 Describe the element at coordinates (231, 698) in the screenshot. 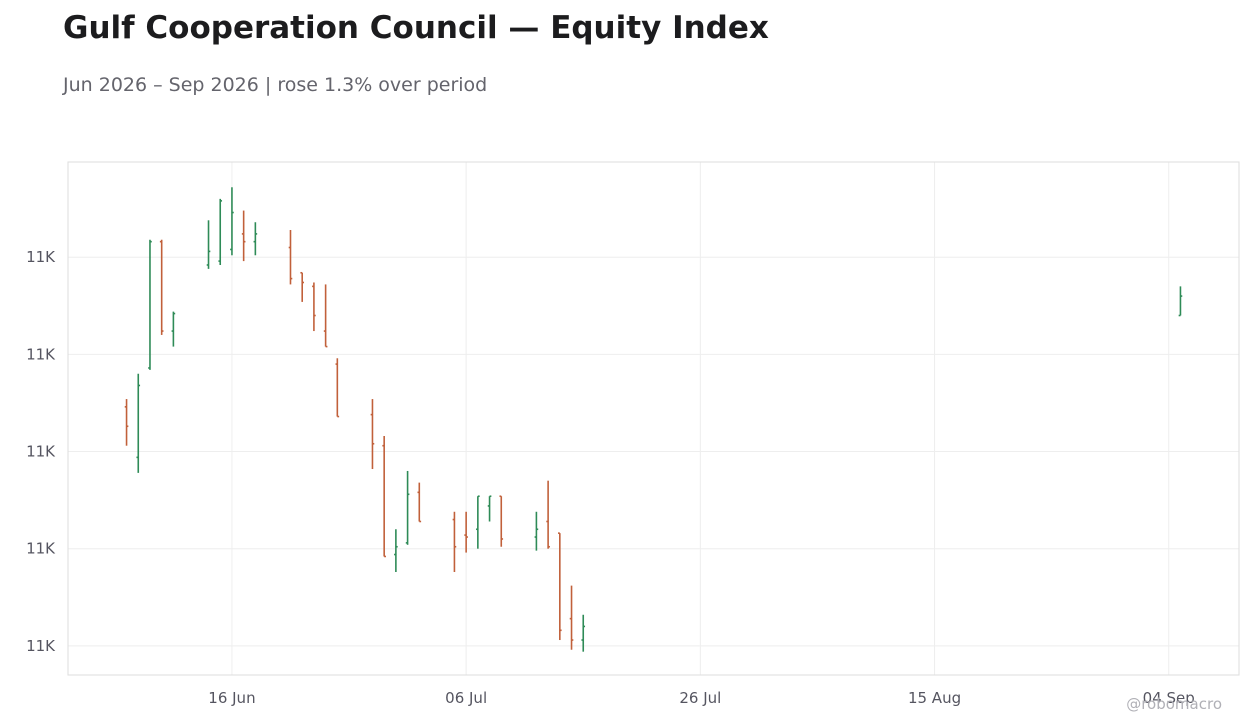

I see `x-tick-label: 16 Jun` at that location.